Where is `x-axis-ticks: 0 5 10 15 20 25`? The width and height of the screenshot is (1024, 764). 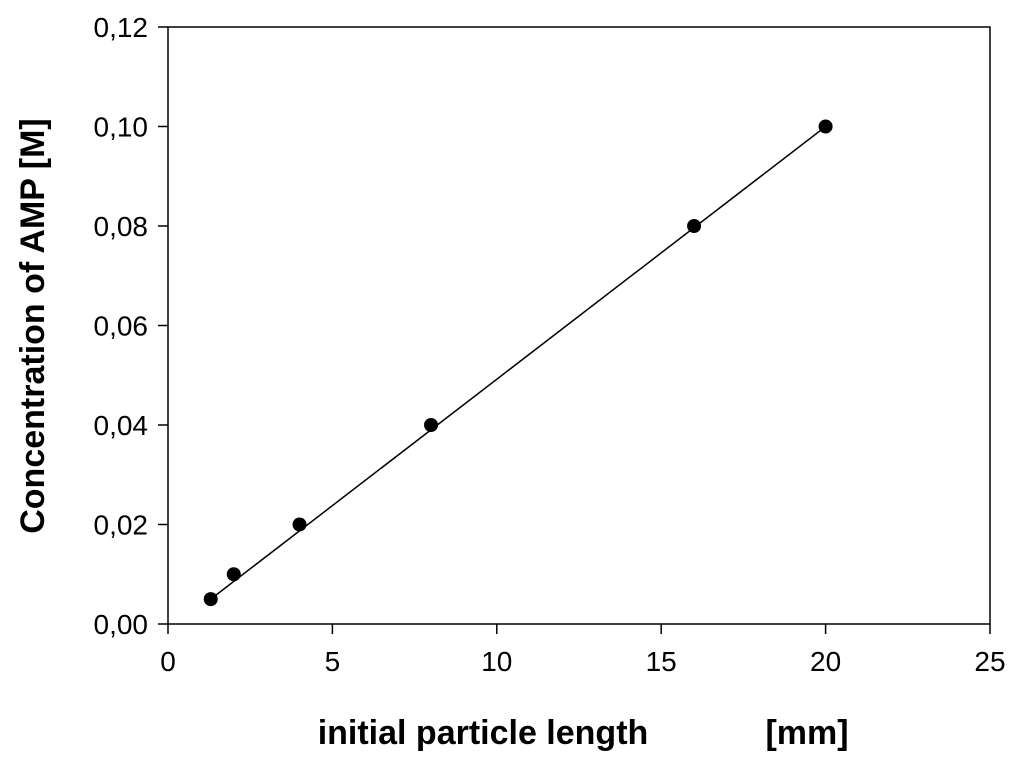 x-axis-ticks: 0 5 10 15 20 25 is located at coordinates (583, 650).